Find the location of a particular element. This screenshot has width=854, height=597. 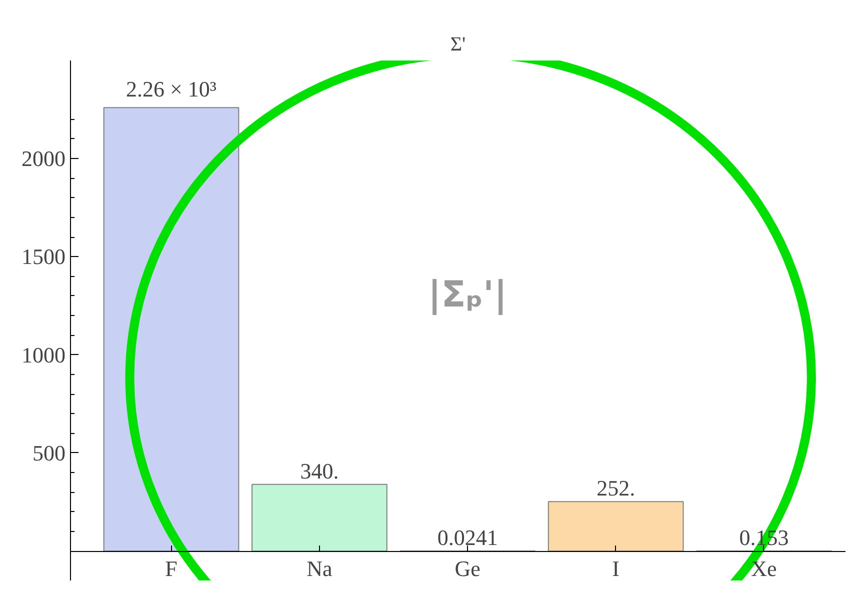

y-tick-label: 1000 is located at coordinates (44, 355).